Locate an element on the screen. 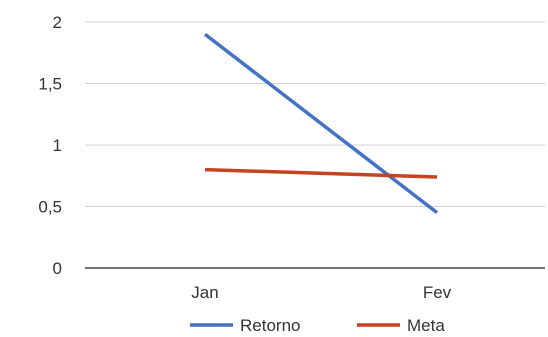 This screenshot has height=337, width=548. series-line-meta is located at coordinates (321, 173).